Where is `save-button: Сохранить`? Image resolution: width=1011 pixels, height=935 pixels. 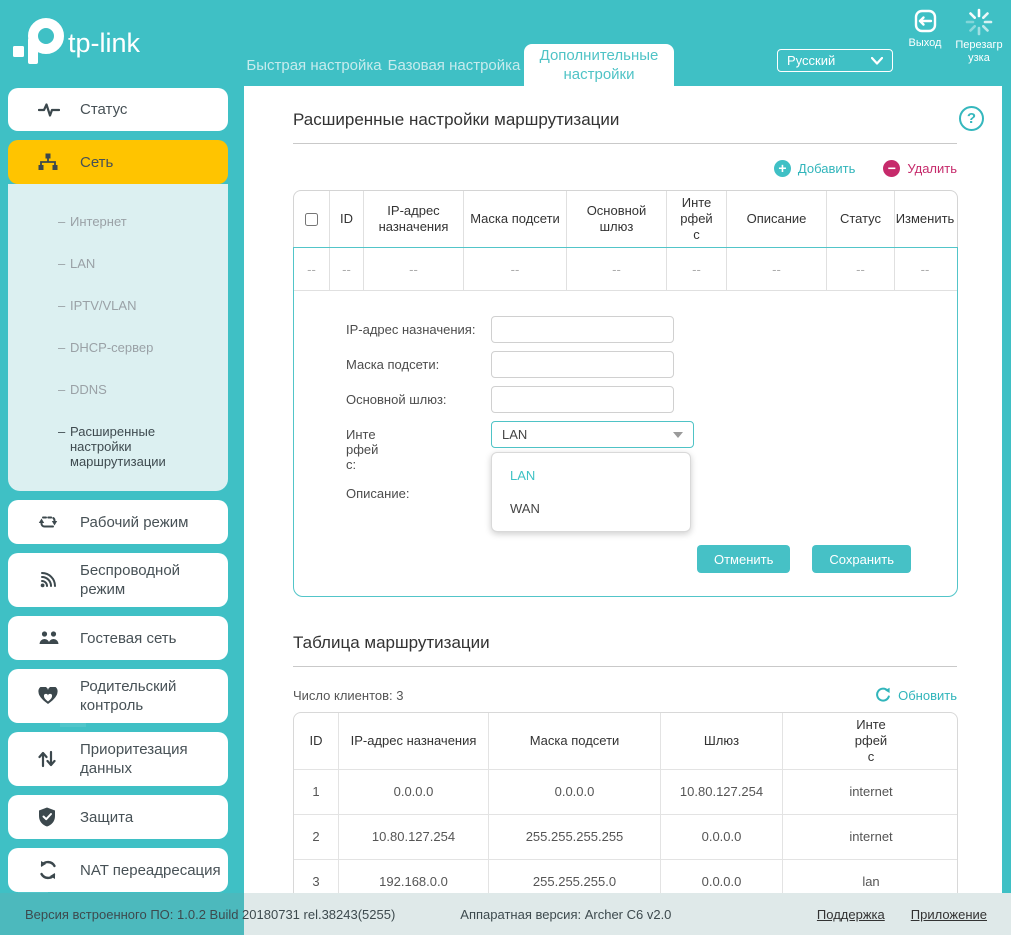
save-button: Сохранить is located at coordinates (861, 559).